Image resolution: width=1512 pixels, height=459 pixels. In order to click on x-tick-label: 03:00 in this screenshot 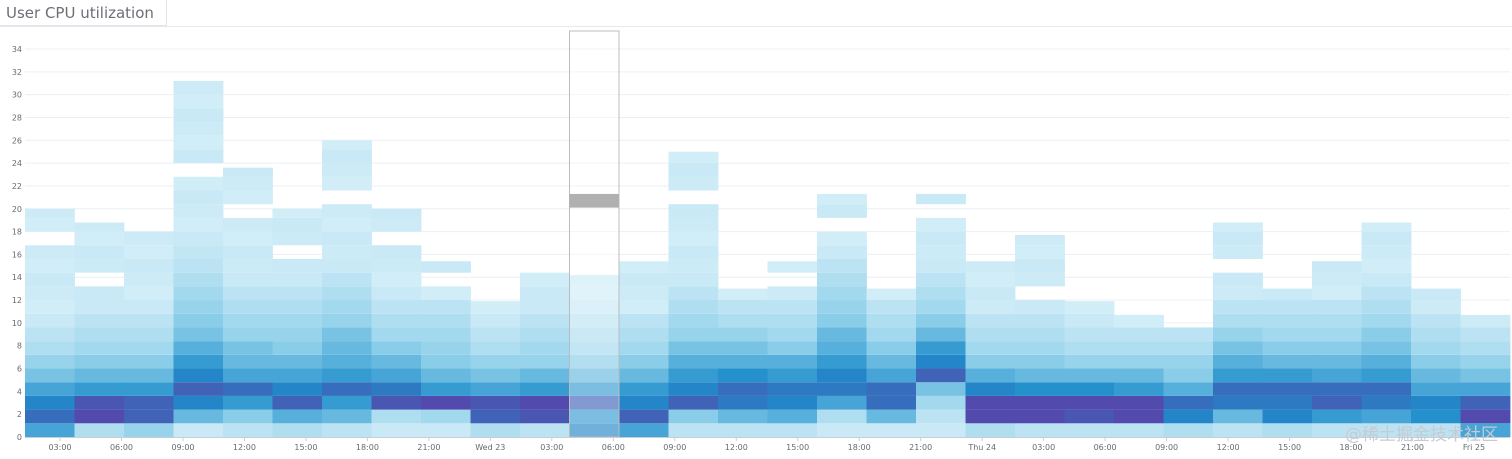, I will do `click(1043, 447)`.